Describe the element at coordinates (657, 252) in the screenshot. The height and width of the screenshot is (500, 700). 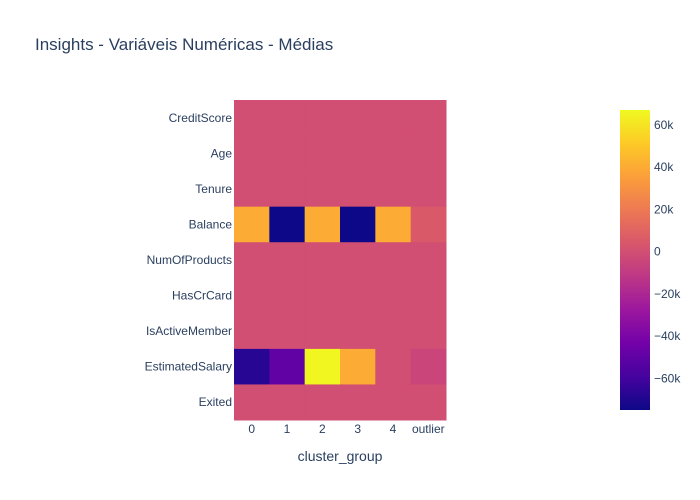
I see `colorbar-tick-label: 0` at that location.